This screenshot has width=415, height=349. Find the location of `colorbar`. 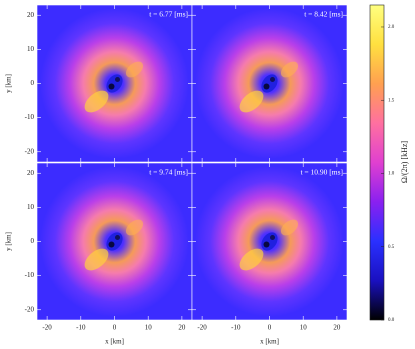

colorbar is located at coordinates (377, 162).